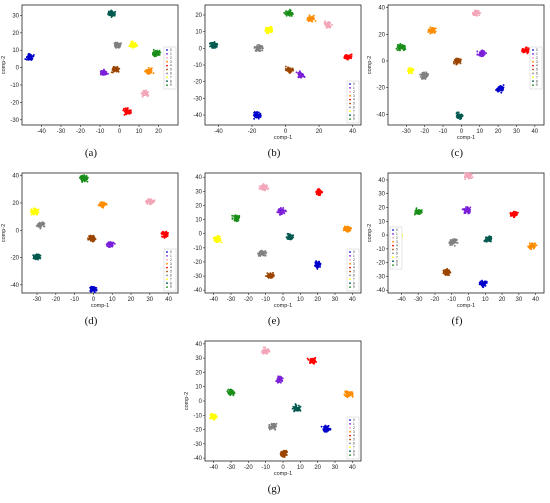  I want to click on y-tick-label: -20, so click(197, 431).